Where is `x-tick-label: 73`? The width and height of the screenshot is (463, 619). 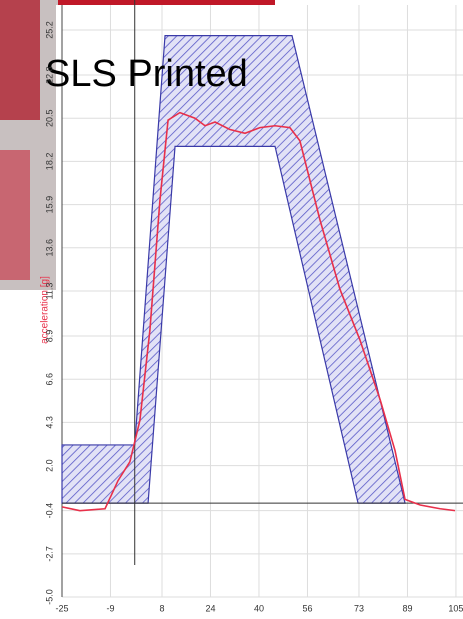 x-tick-label: 73 is located at coordinates (359, 608).